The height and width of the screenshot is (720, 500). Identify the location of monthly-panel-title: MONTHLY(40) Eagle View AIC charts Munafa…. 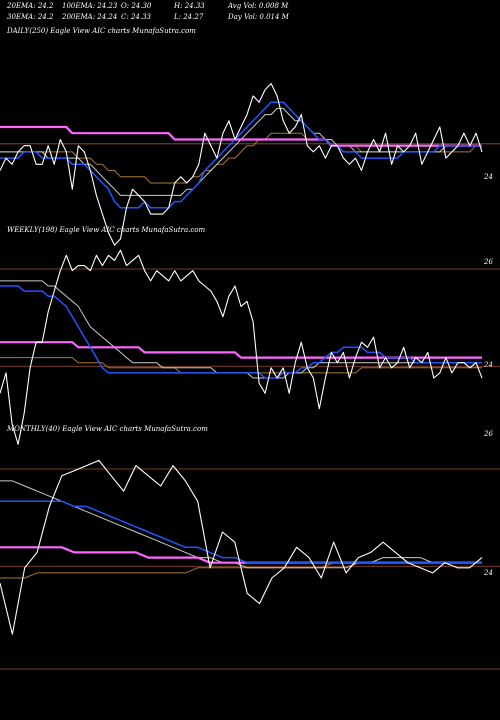
(107, 429).